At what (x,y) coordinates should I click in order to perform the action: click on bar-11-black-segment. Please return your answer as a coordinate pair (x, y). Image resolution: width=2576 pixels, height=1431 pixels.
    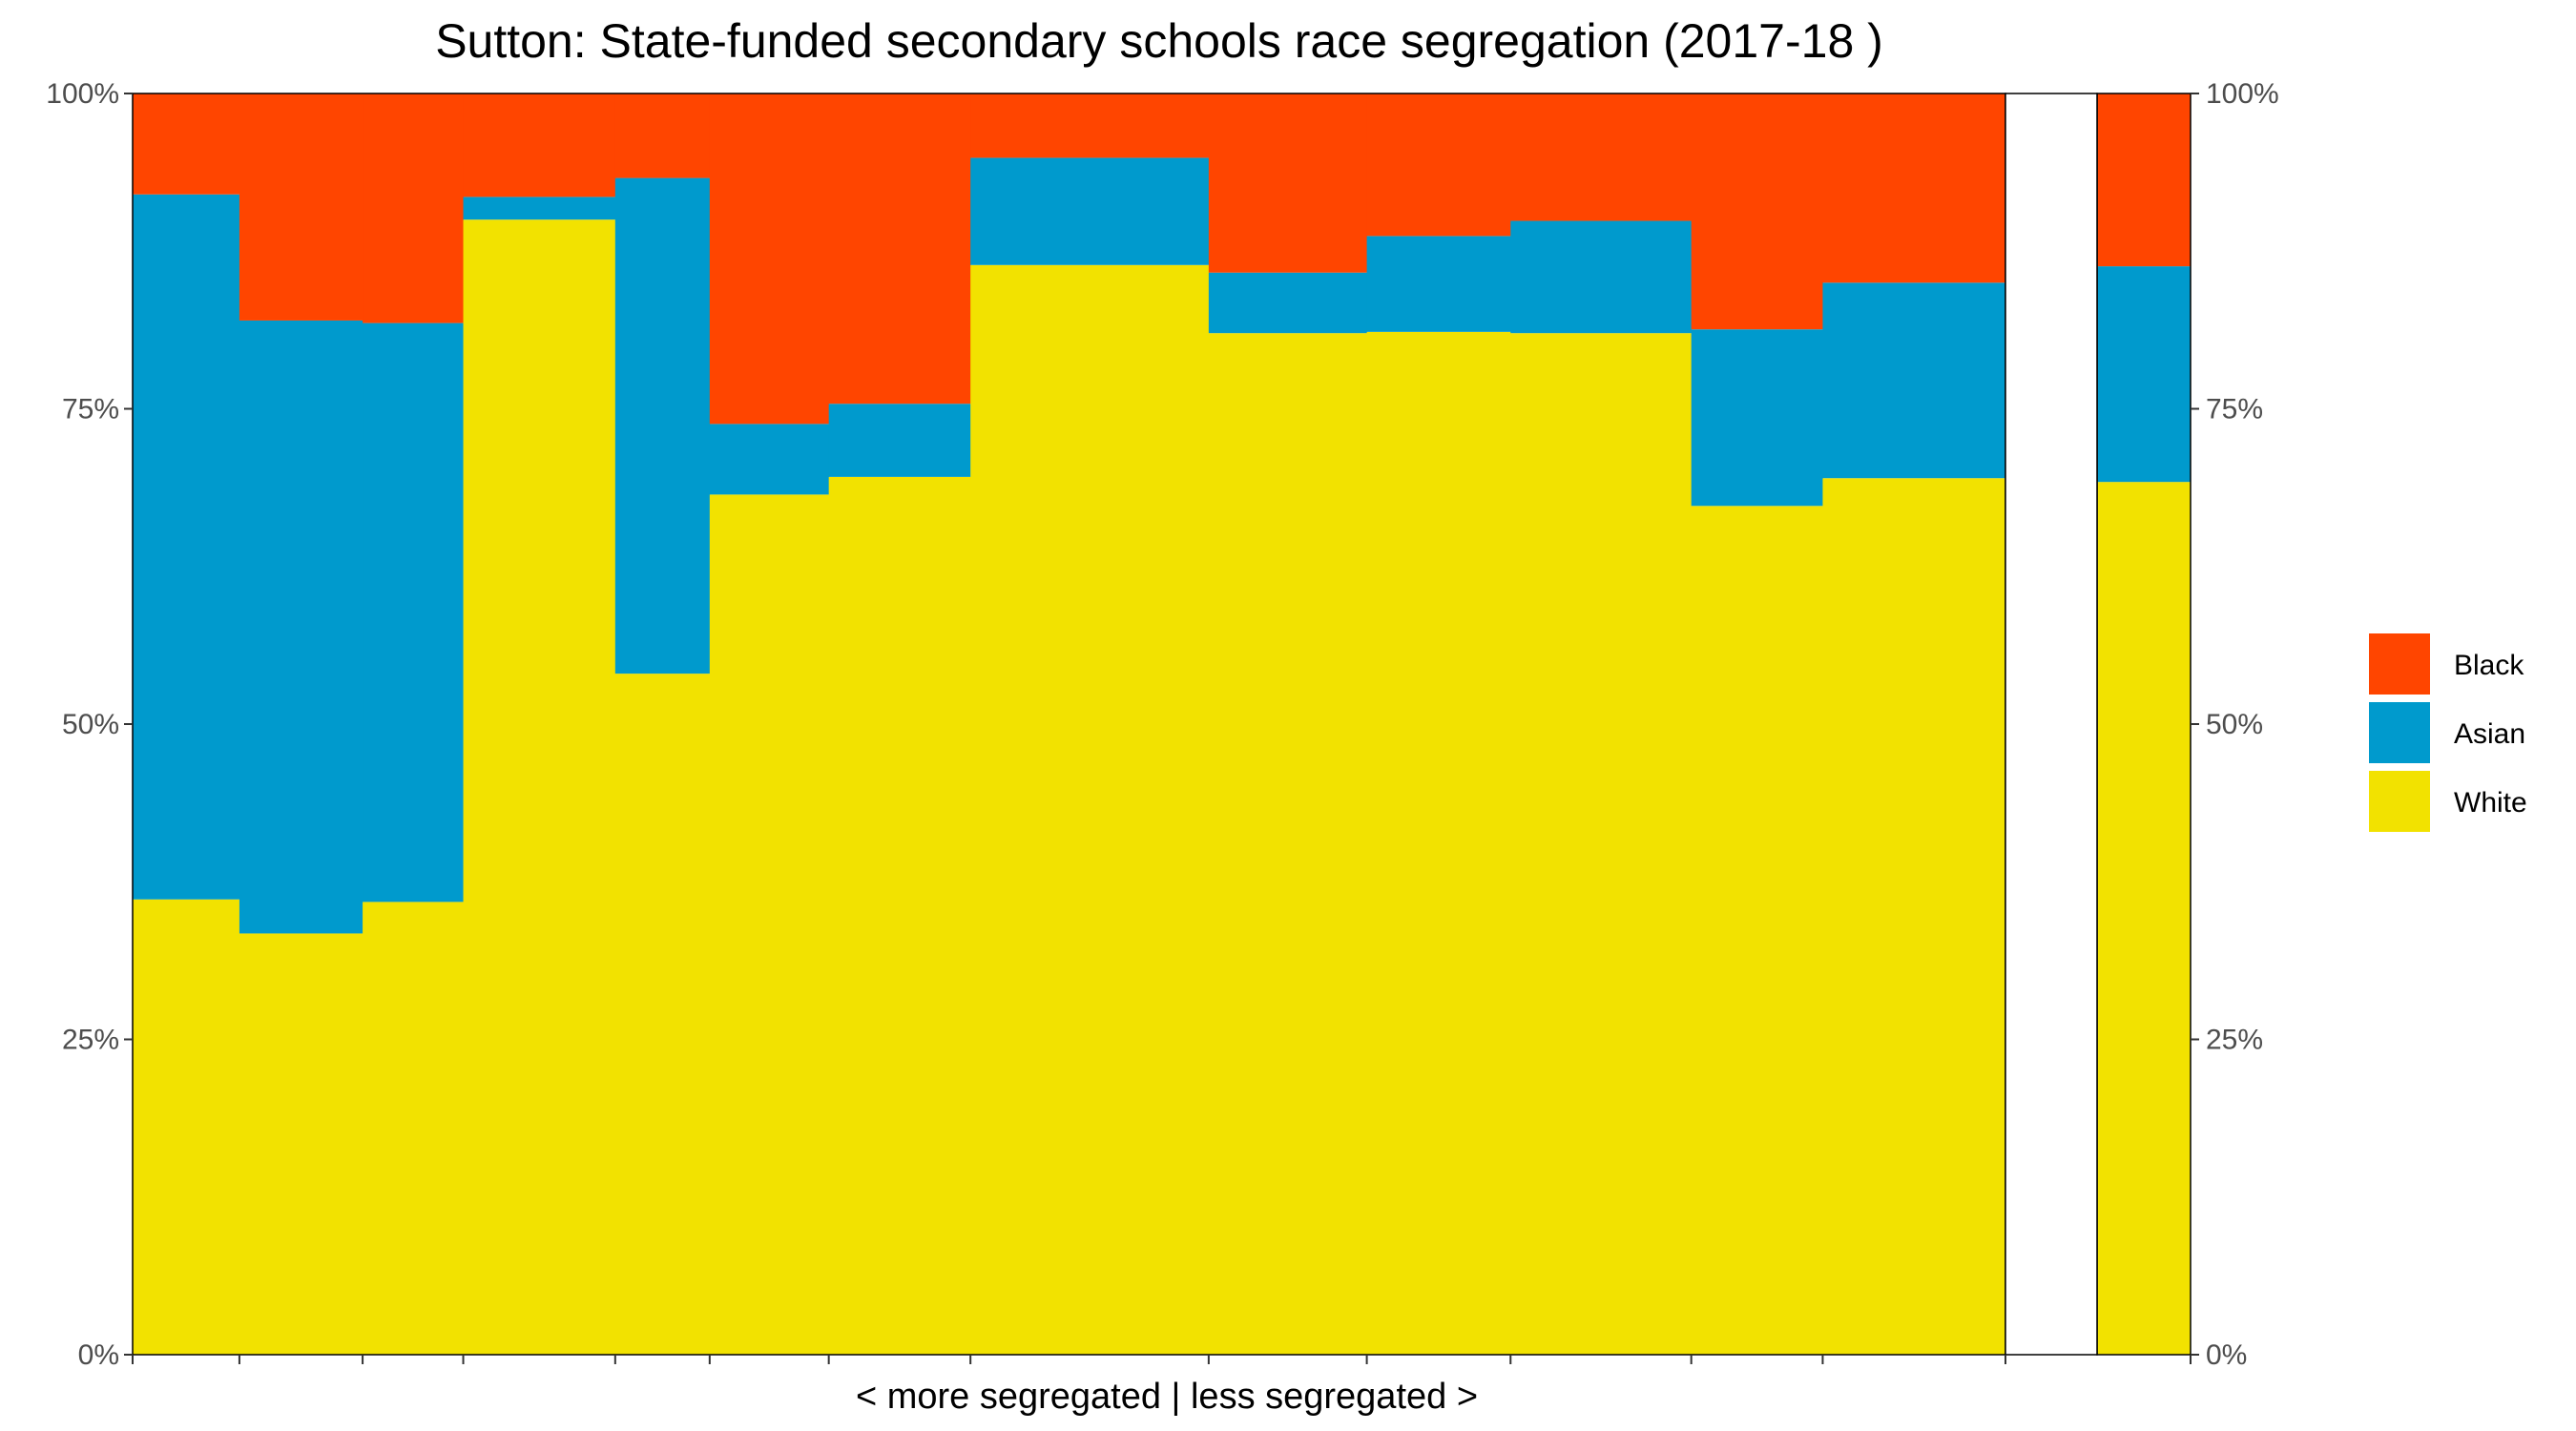
    Looking at the image, I should click on (1601, 157).